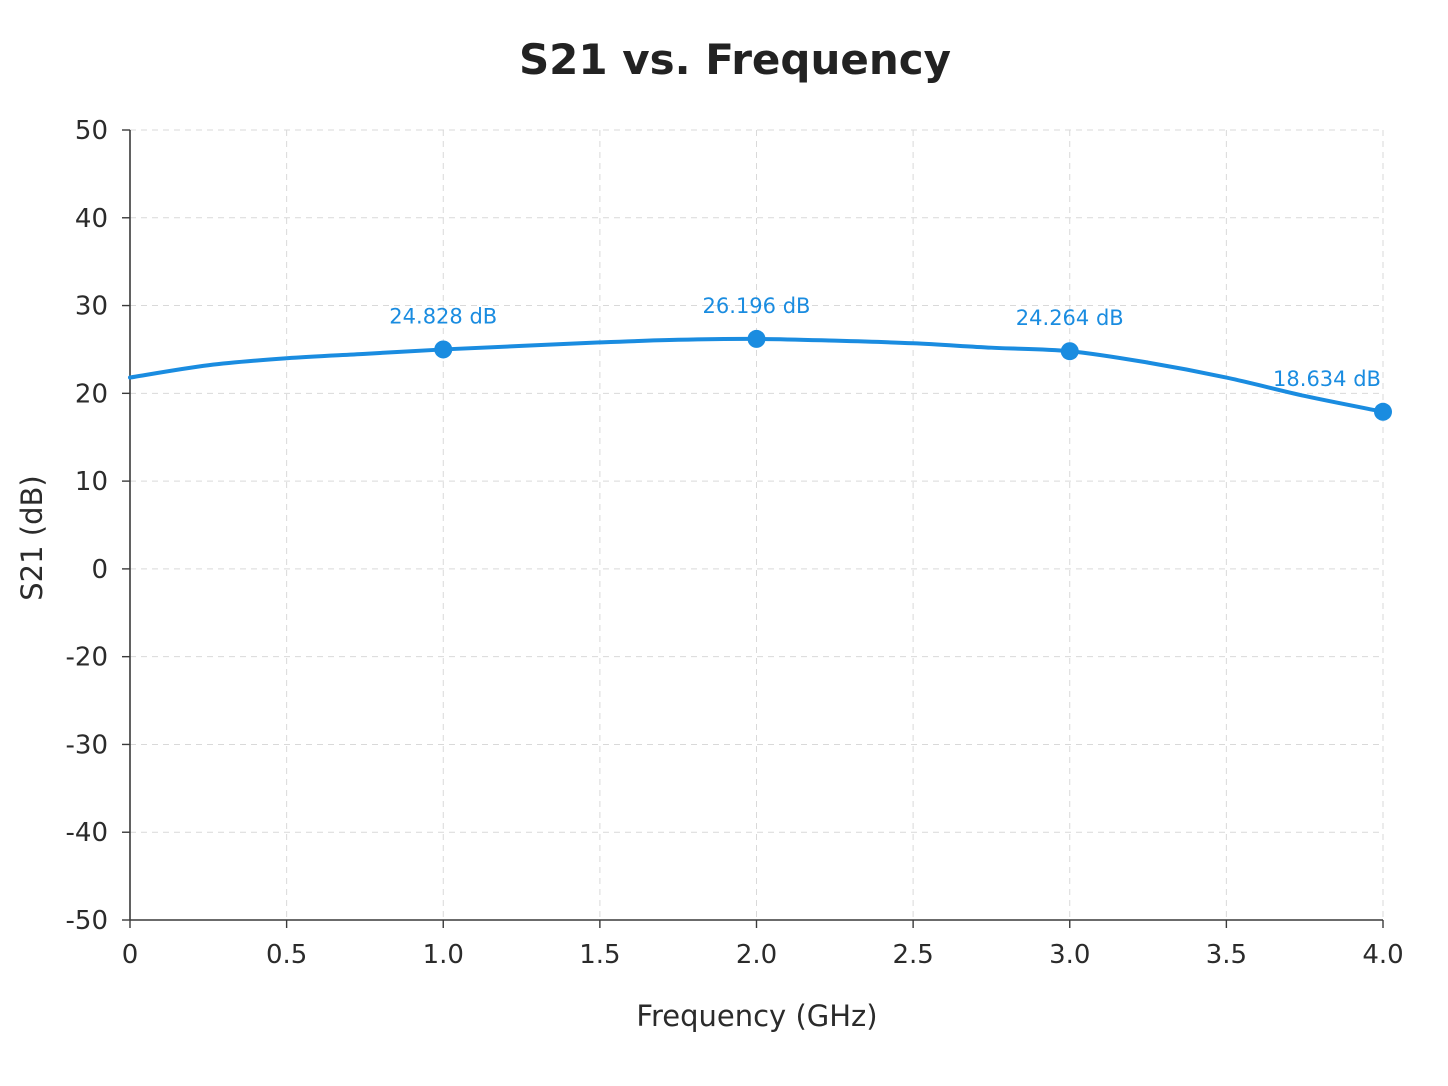  What do you see at coordinates (32, 537) in the screenshot?
I see `y-axis-title: S21 (dB)` at bounding box center [32, 537].